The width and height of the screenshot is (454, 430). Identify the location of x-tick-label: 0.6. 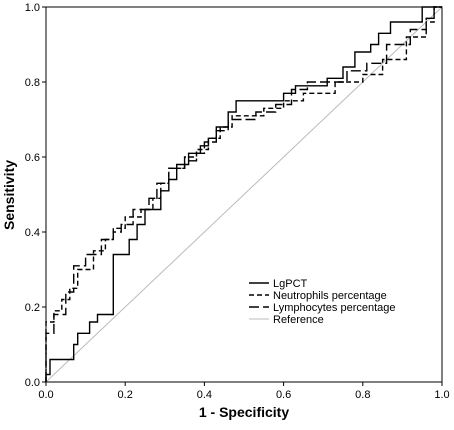
(283, 395).